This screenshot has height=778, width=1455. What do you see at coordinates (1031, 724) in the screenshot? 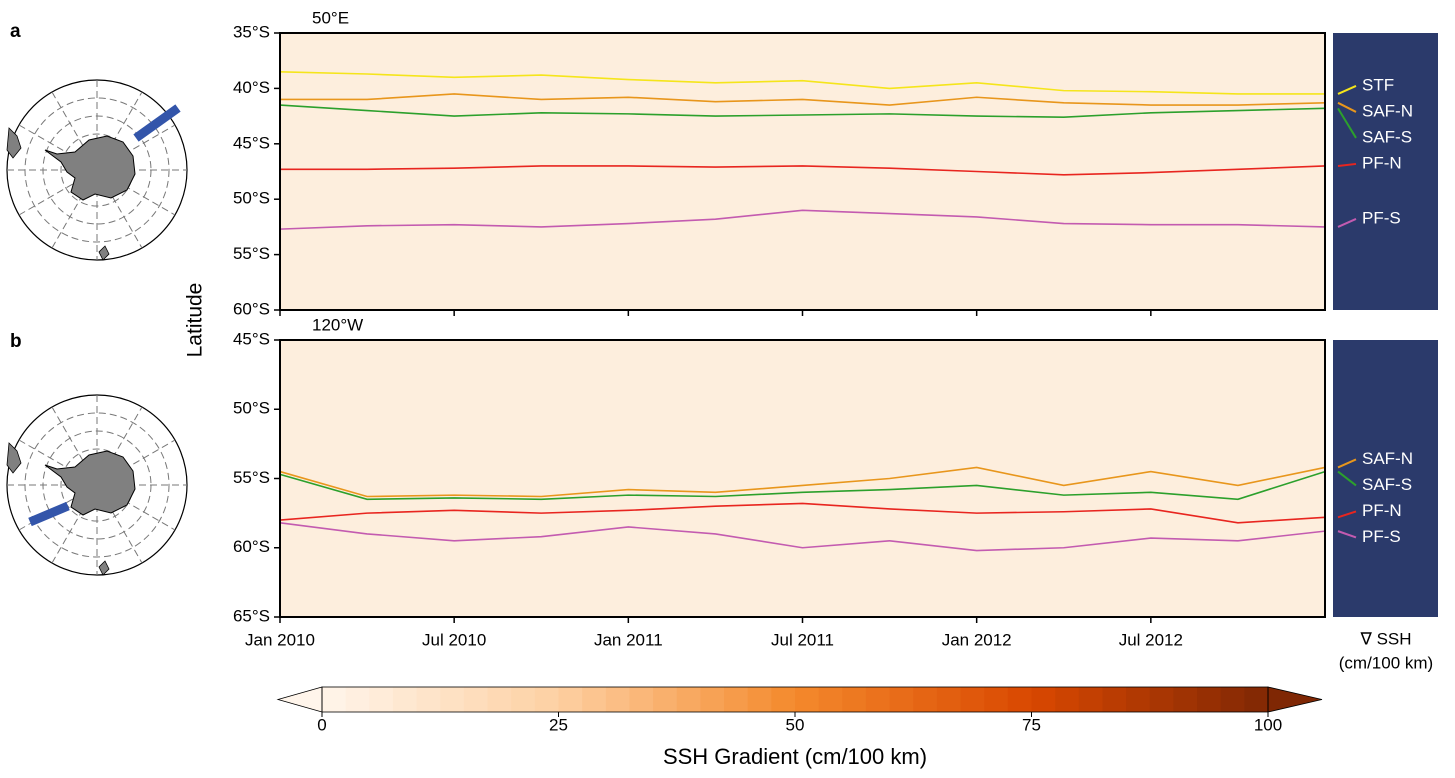
I see `colorbar-tick-label: 75` at bounding box center [1031, 724].